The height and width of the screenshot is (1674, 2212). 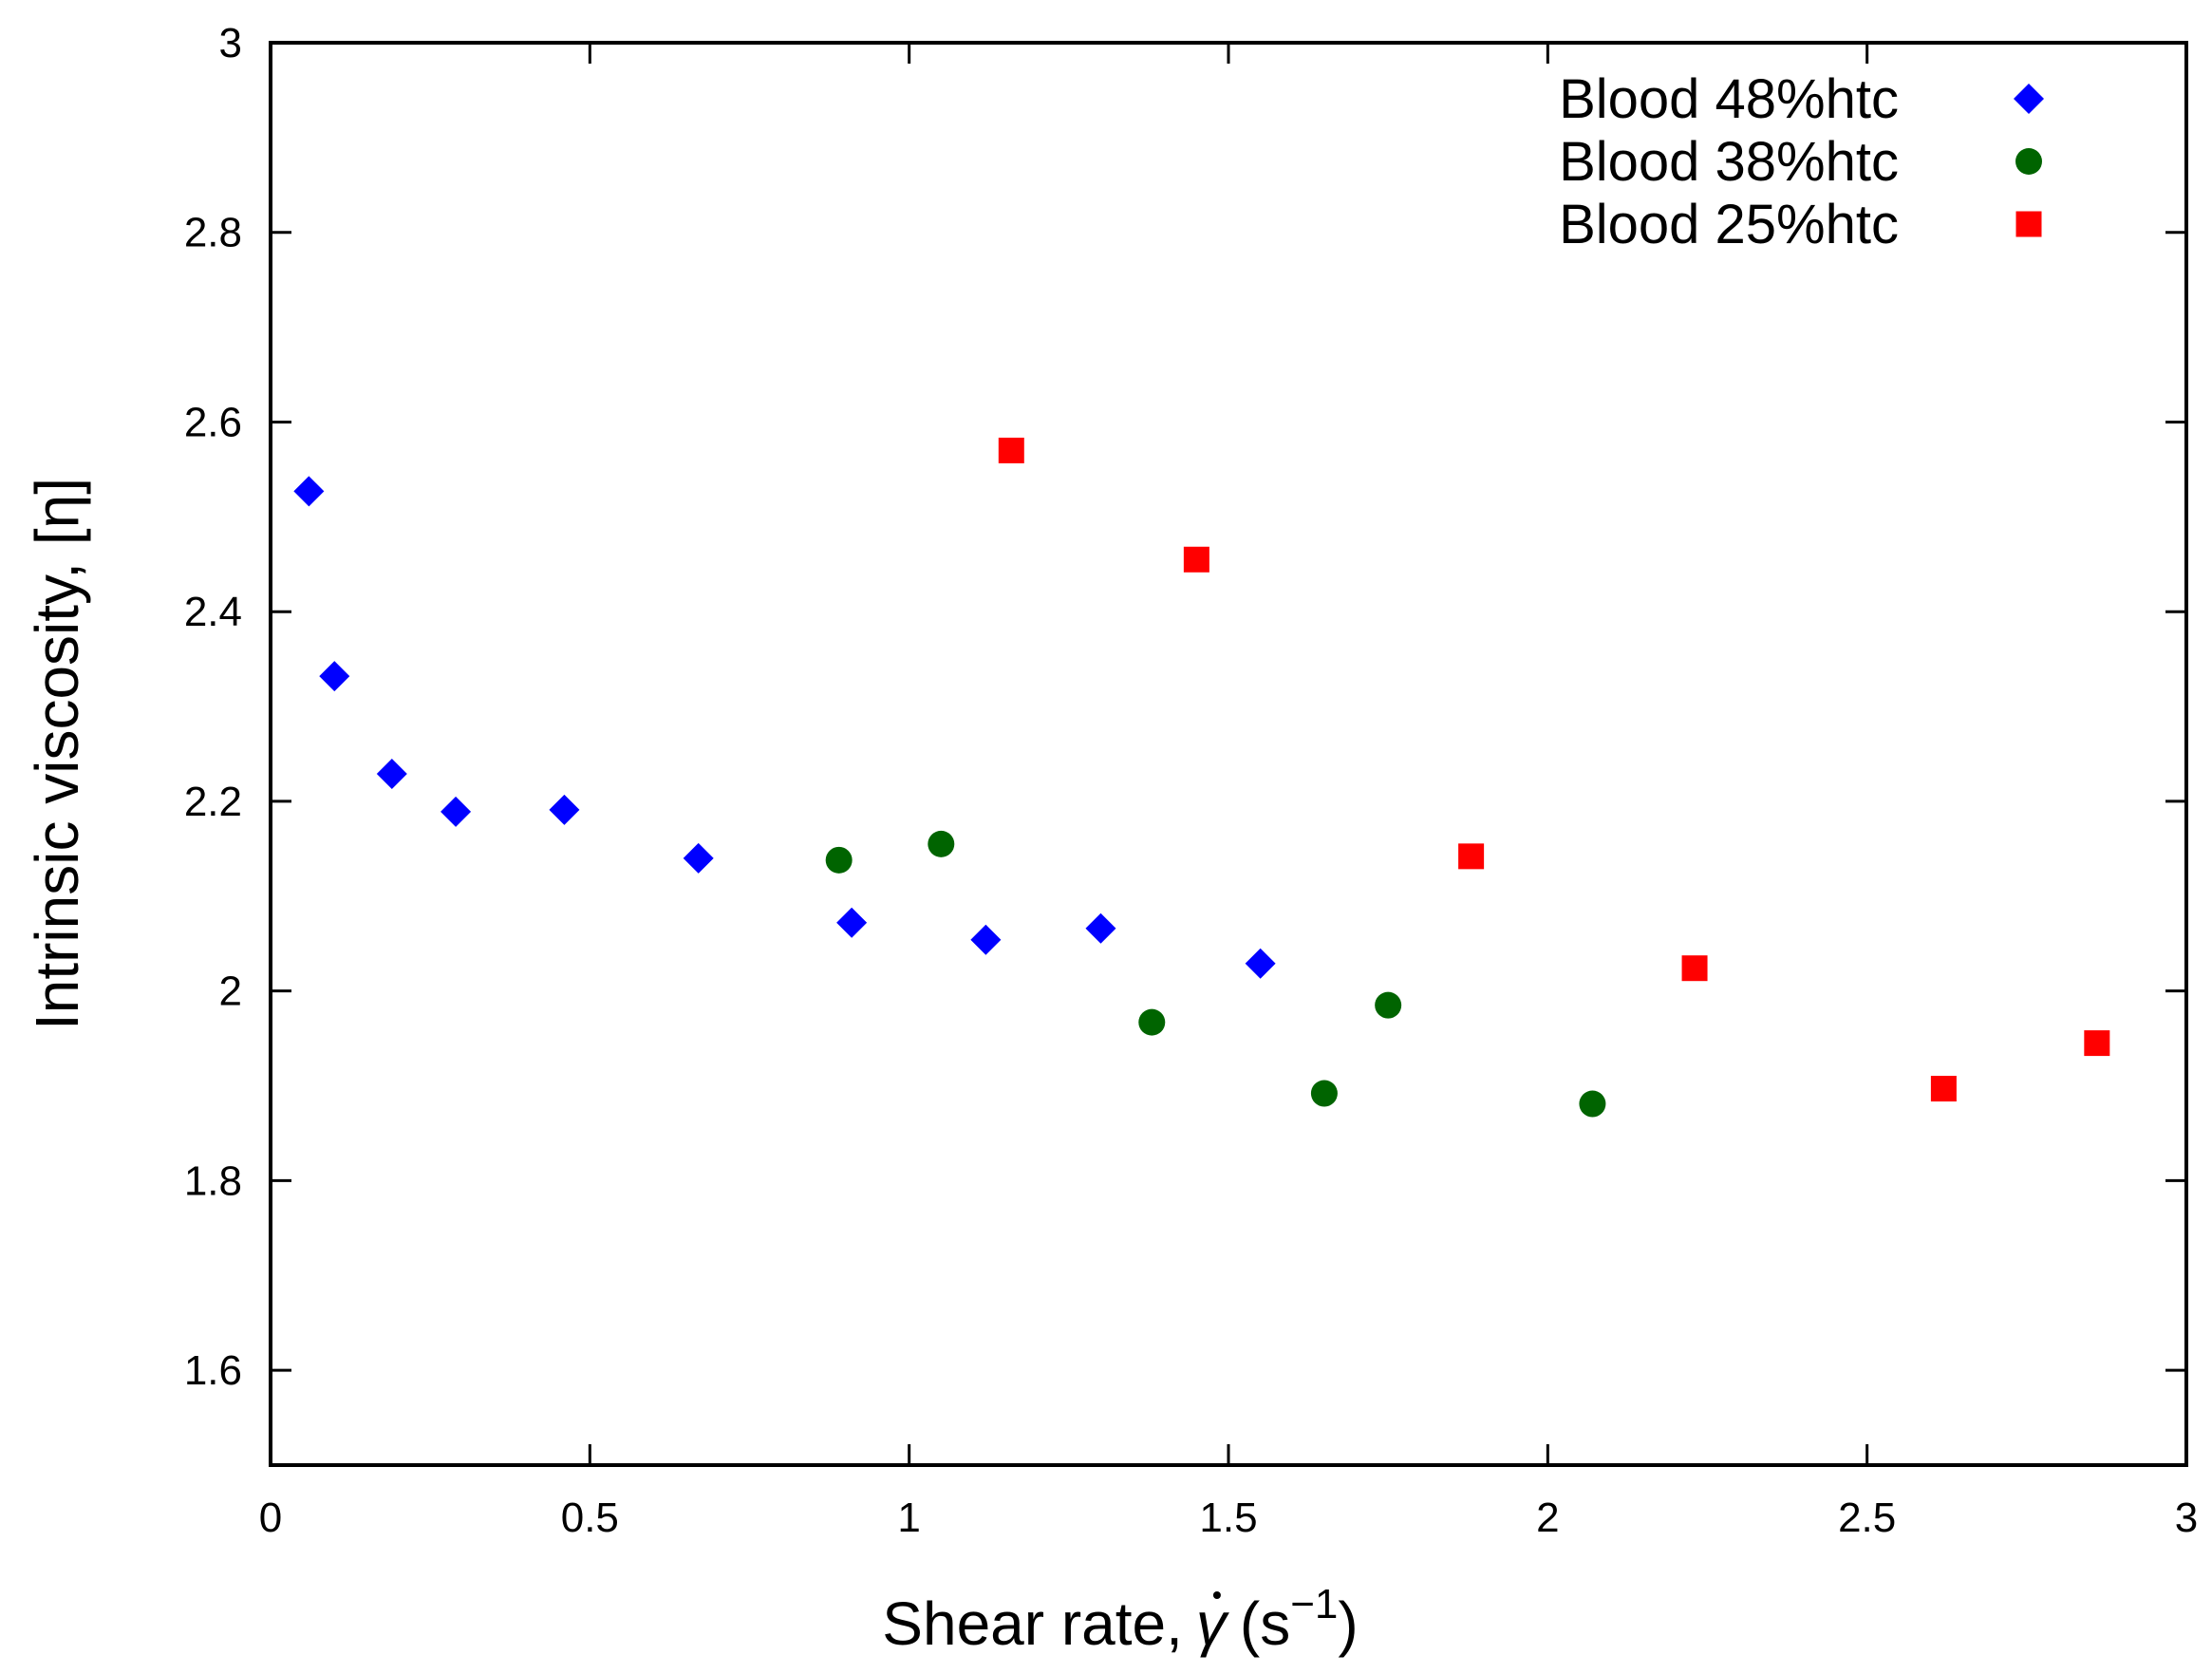 What do you see at coordinates (213, 233) in the screenshot?
I see `y-tick-label: 2.8` at bounding box center [213, 233].